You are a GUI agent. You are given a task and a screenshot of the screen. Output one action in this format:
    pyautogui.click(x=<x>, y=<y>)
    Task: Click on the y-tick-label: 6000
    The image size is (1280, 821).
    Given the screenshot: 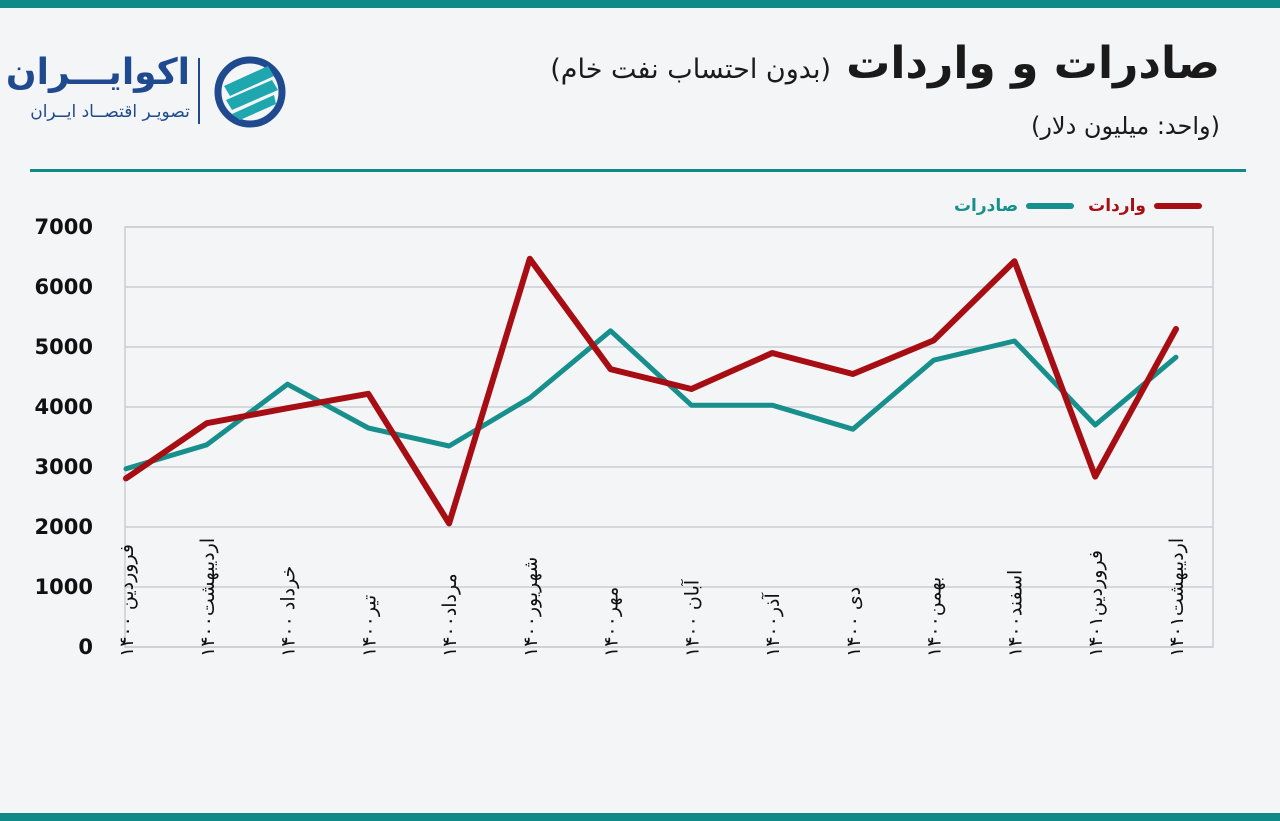 What is the action you would take?
    pyautogui.click(x=64, y=287)
    